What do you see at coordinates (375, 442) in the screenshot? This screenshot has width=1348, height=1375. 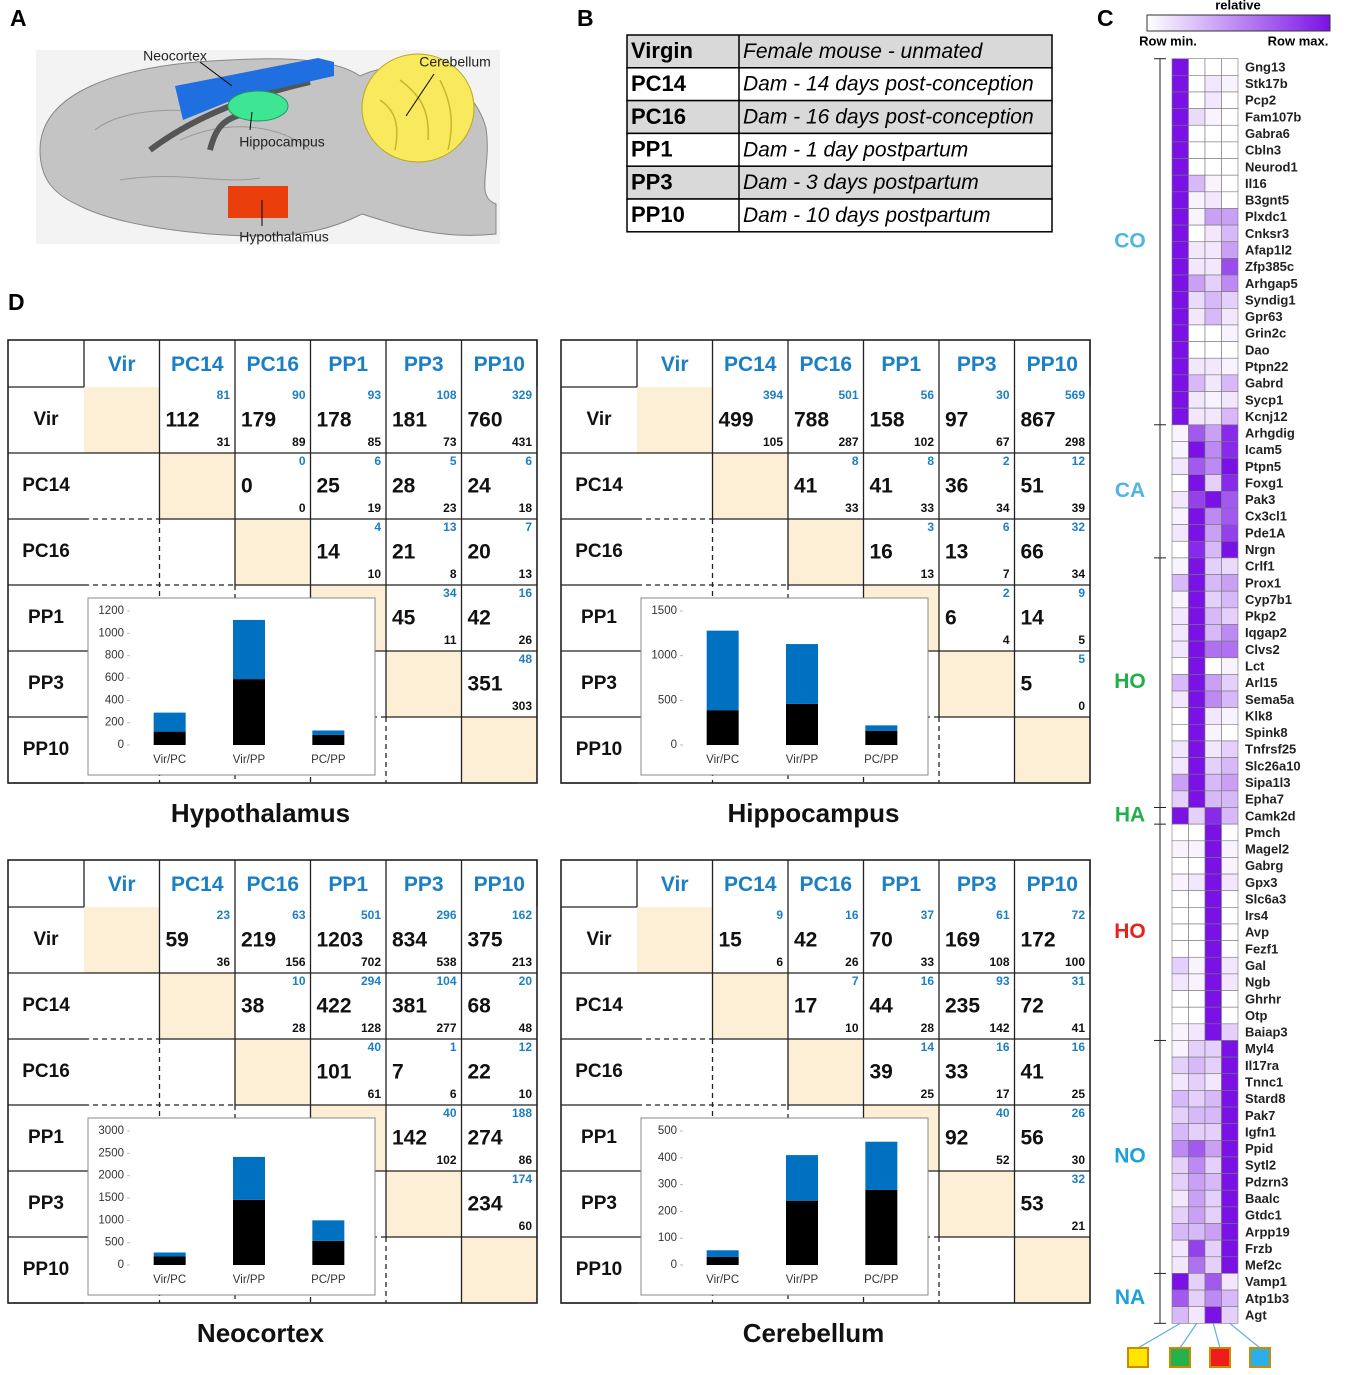 I see `cell-down: 85` at bounding box center [375, 442].